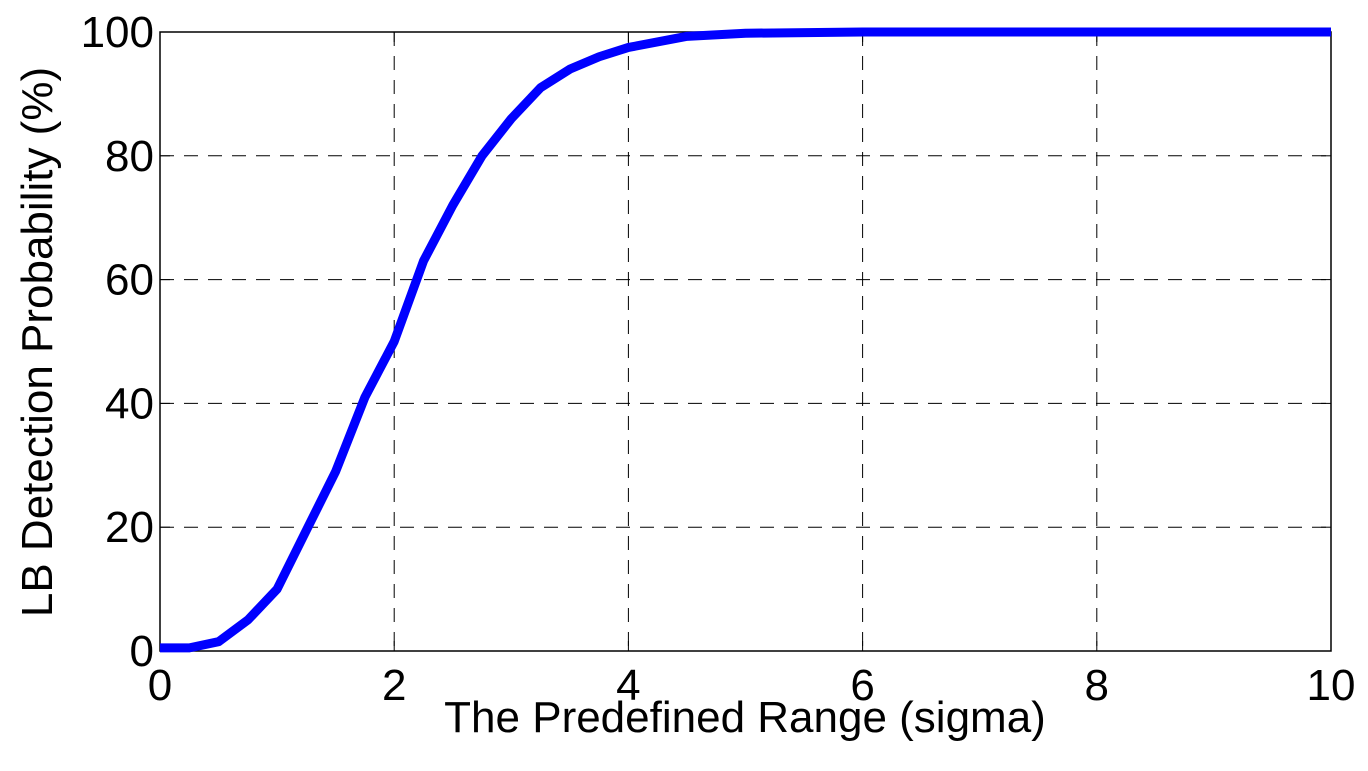  What do you see at coordinates (628, 685) in the screenshot?
I see `x-tick-label: 4` at bounding box center [628, 685].